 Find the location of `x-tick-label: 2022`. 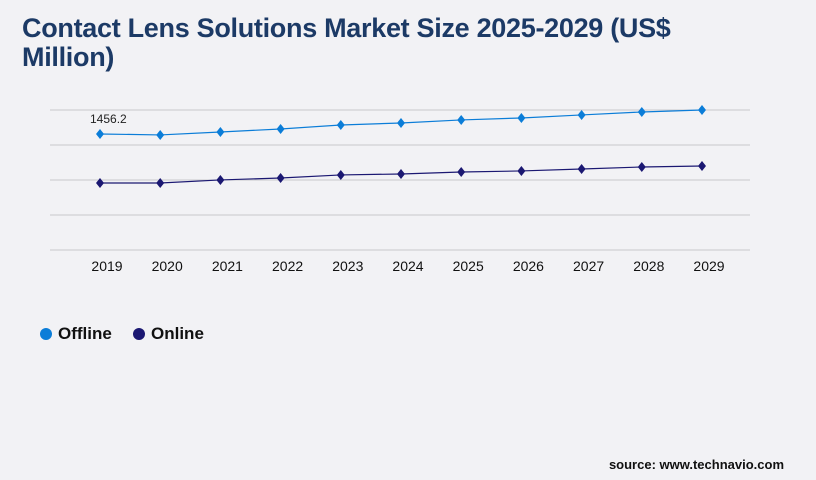

x-tick-label: 2022 is located at coordinates (287, 266).